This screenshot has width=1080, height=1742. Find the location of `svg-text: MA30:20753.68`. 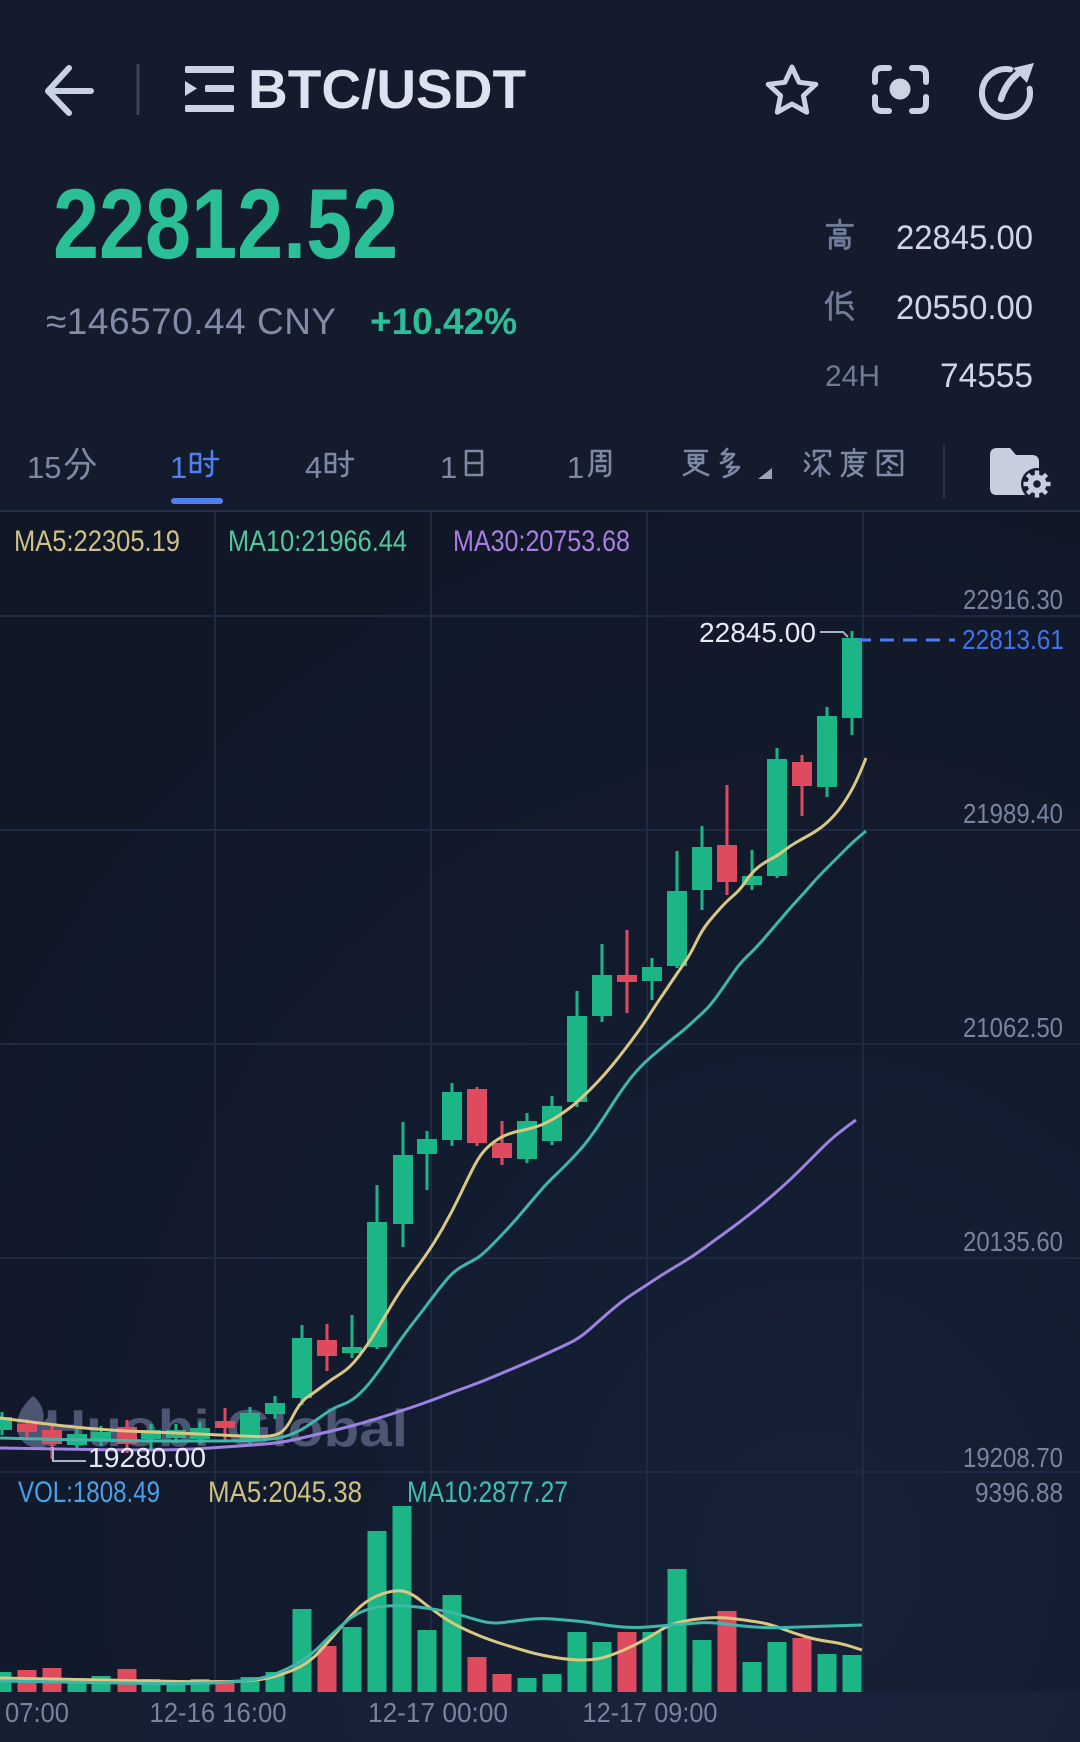

svg-text: MA30:20753.68 is located at coordinates (541, 541).